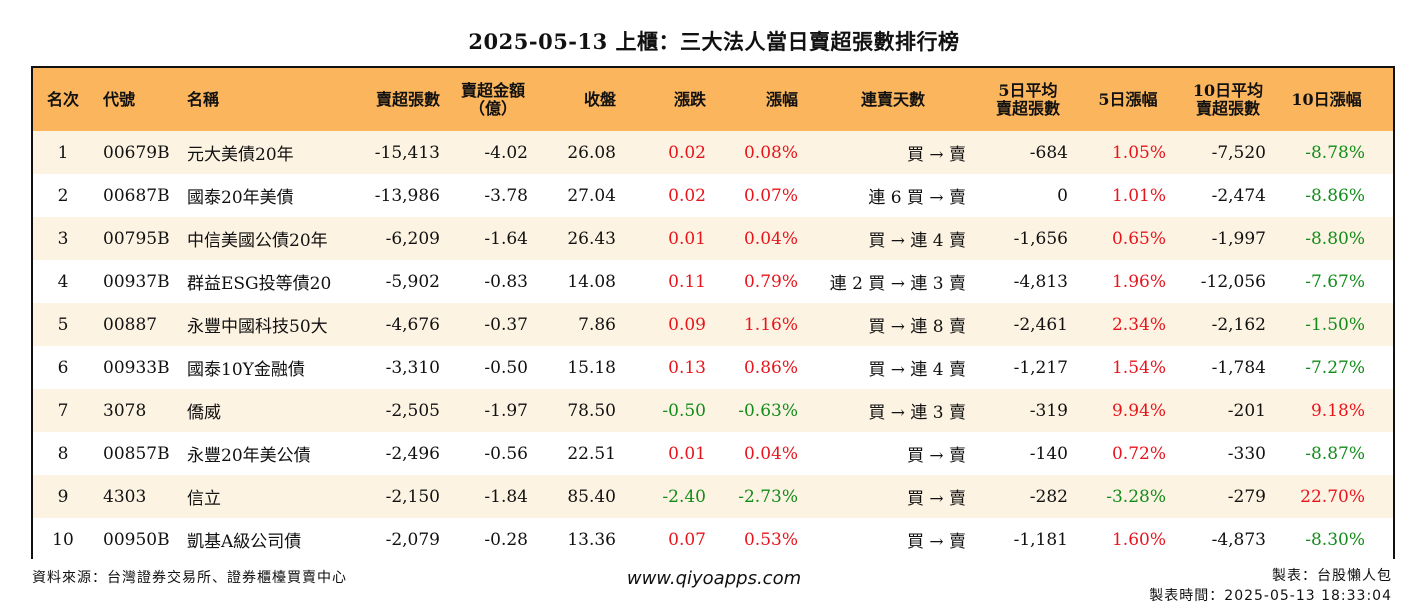 The height and width of the screenshot is (612, 1428). I want to click on cell-days: 連 2 買 → 連 3 賣, so click(897, 284).